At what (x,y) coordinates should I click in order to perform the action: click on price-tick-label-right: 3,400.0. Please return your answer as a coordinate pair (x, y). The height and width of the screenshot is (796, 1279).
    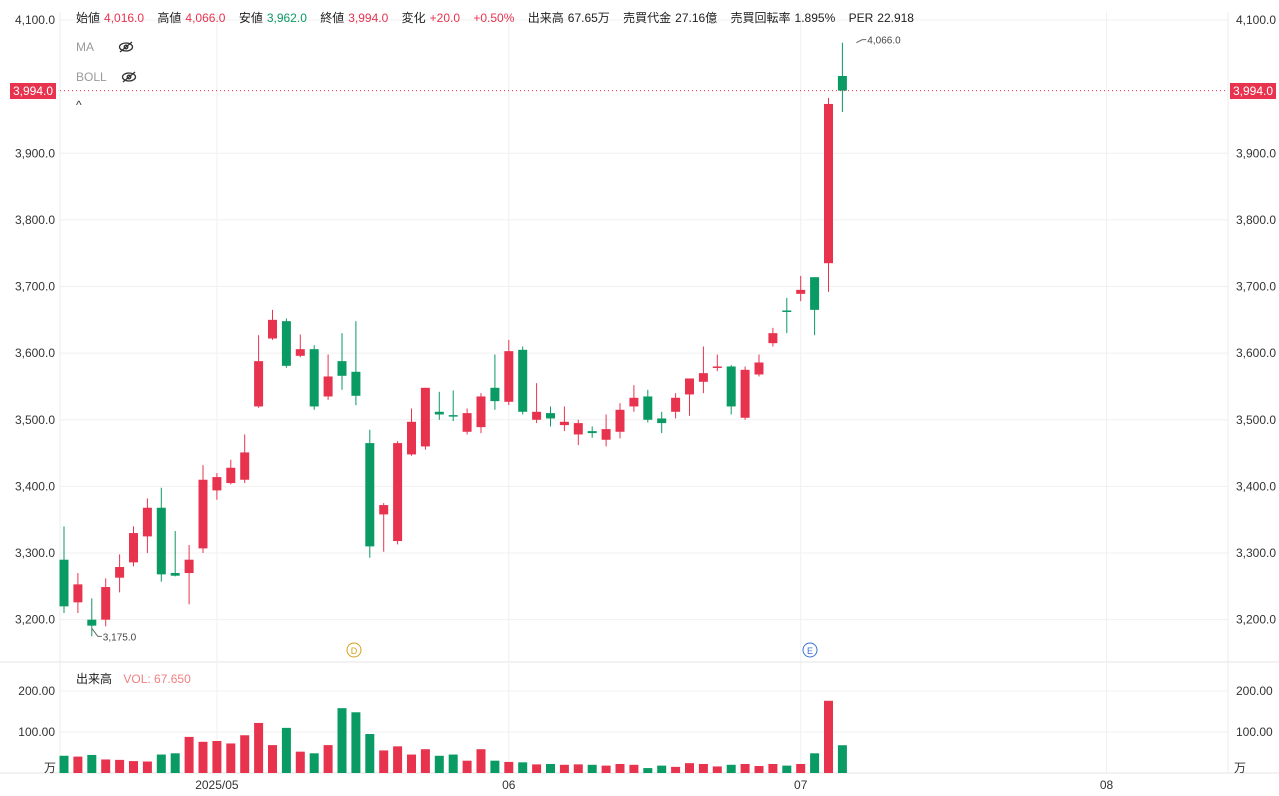
    Looking at the image, I should click on (1256, 486).